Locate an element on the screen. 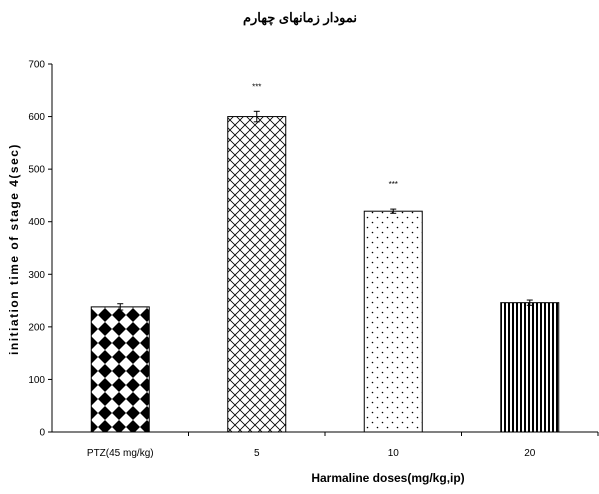 Image resolution: width=599 pixels, height=494 pixels. x-tick-label: 20 is located at coordinates (530, 453).